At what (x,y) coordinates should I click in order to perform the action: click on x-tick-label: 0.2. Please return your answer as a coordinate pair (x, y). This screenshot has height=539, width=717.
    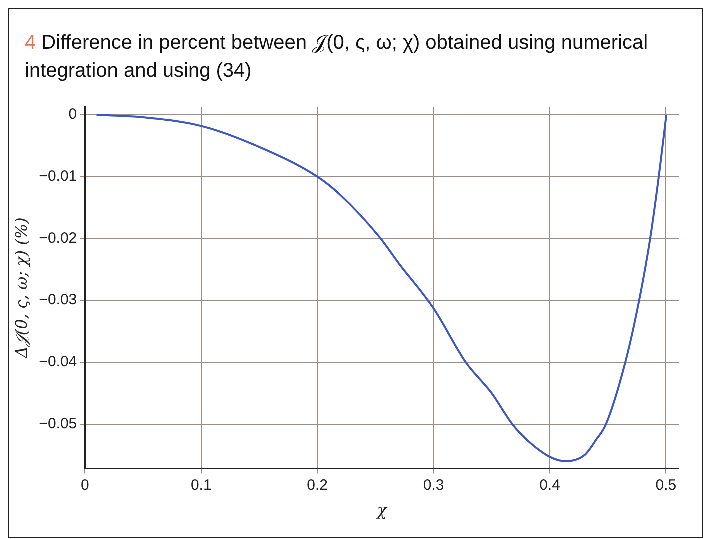
    Looking at the image, I should click on (317, 485).